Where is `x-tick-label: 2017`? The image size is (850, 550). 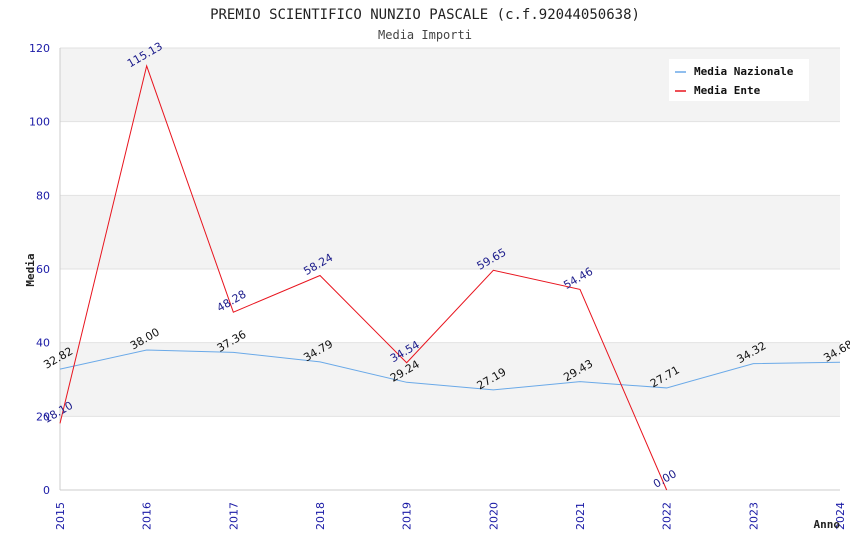
x-tick-label: 2017 is located at coordinates (233, 516).